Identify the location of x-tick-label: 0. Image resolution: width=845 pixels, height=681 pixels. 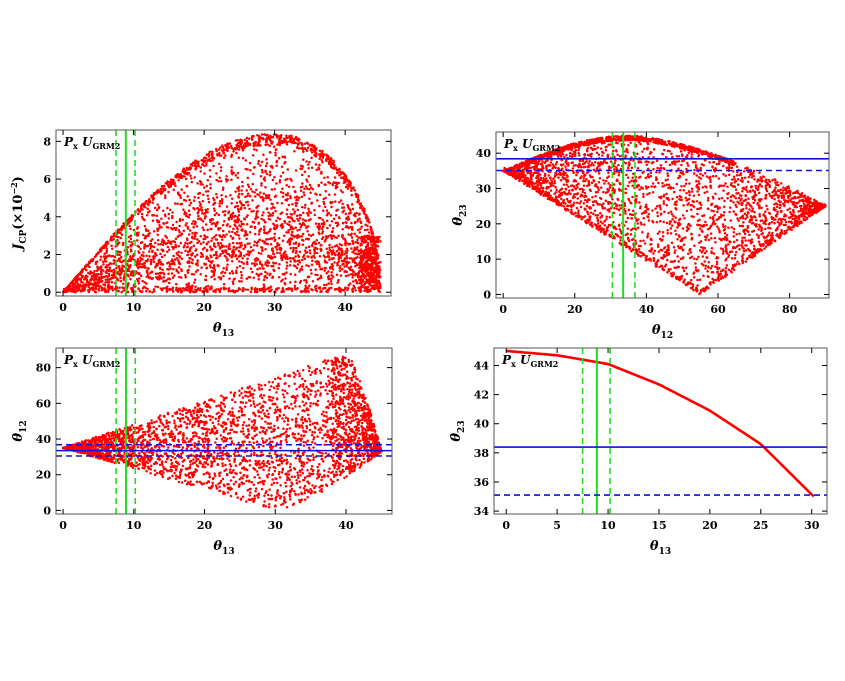
(63, 307).